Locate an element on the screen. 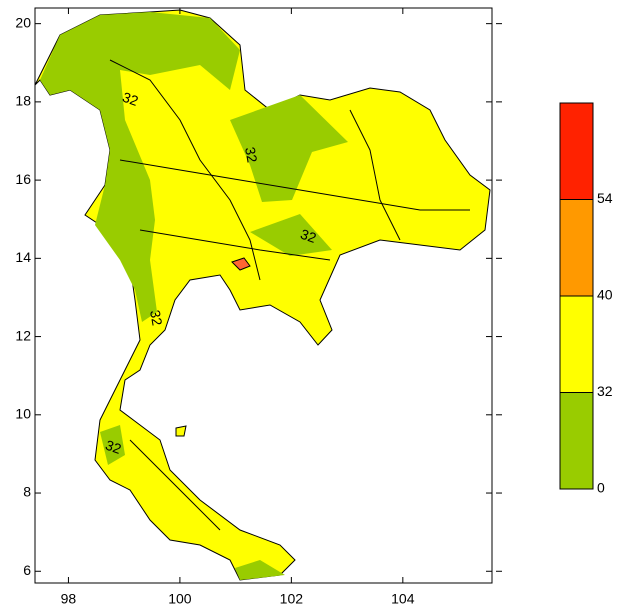 Image resolution: width=620 pixels, height=610 pixels. x-tick-label: 102 is located at coordinates (292, 599).